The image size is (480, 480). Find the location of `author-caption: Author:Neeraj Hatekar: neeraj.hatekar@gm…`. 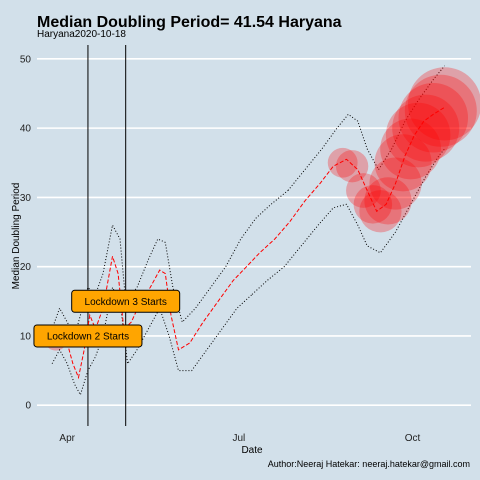

author-caption: Author:Neeraj Hatekar: neeraj.hatekar@gm… is located at coordinates (369, 464).